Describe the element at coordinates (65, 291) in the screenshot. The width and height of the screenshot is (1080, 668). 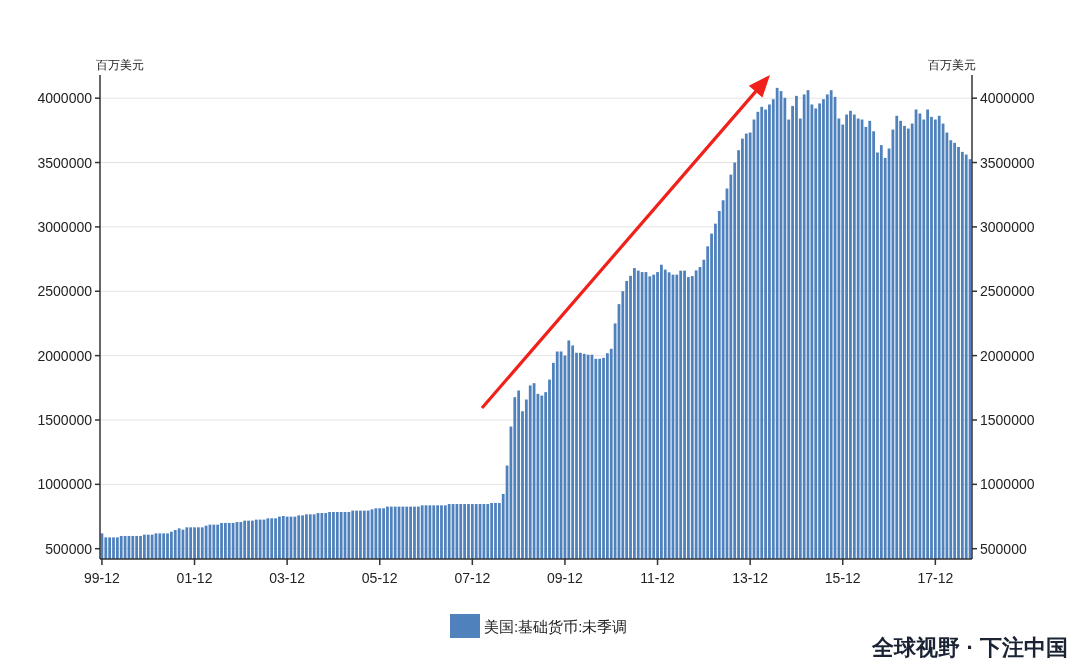
I see `y-tick-label: 2500000` at that location.